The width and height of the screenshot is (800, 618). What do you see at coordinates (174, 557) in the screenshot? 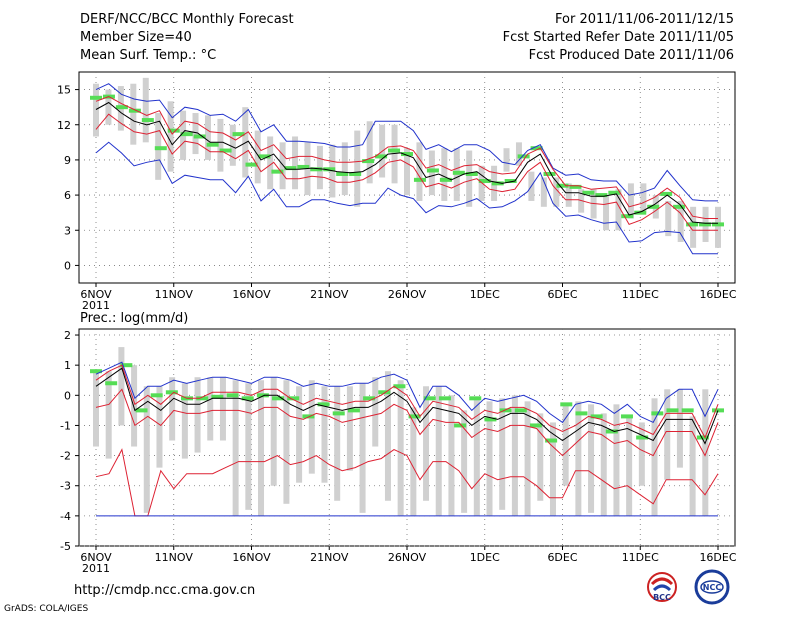
I see `prec-xtick-label: 11NOV` at bounding box center [174, 557].